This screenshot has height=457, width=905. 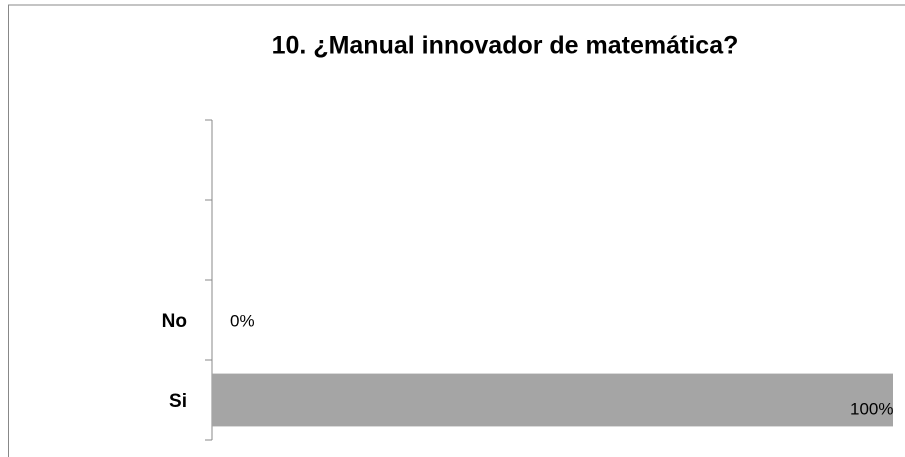 What do you see at coordinates (174, 321) in the screenshot?
I see `y-tick-label: No` at bounding box center [174, 321].